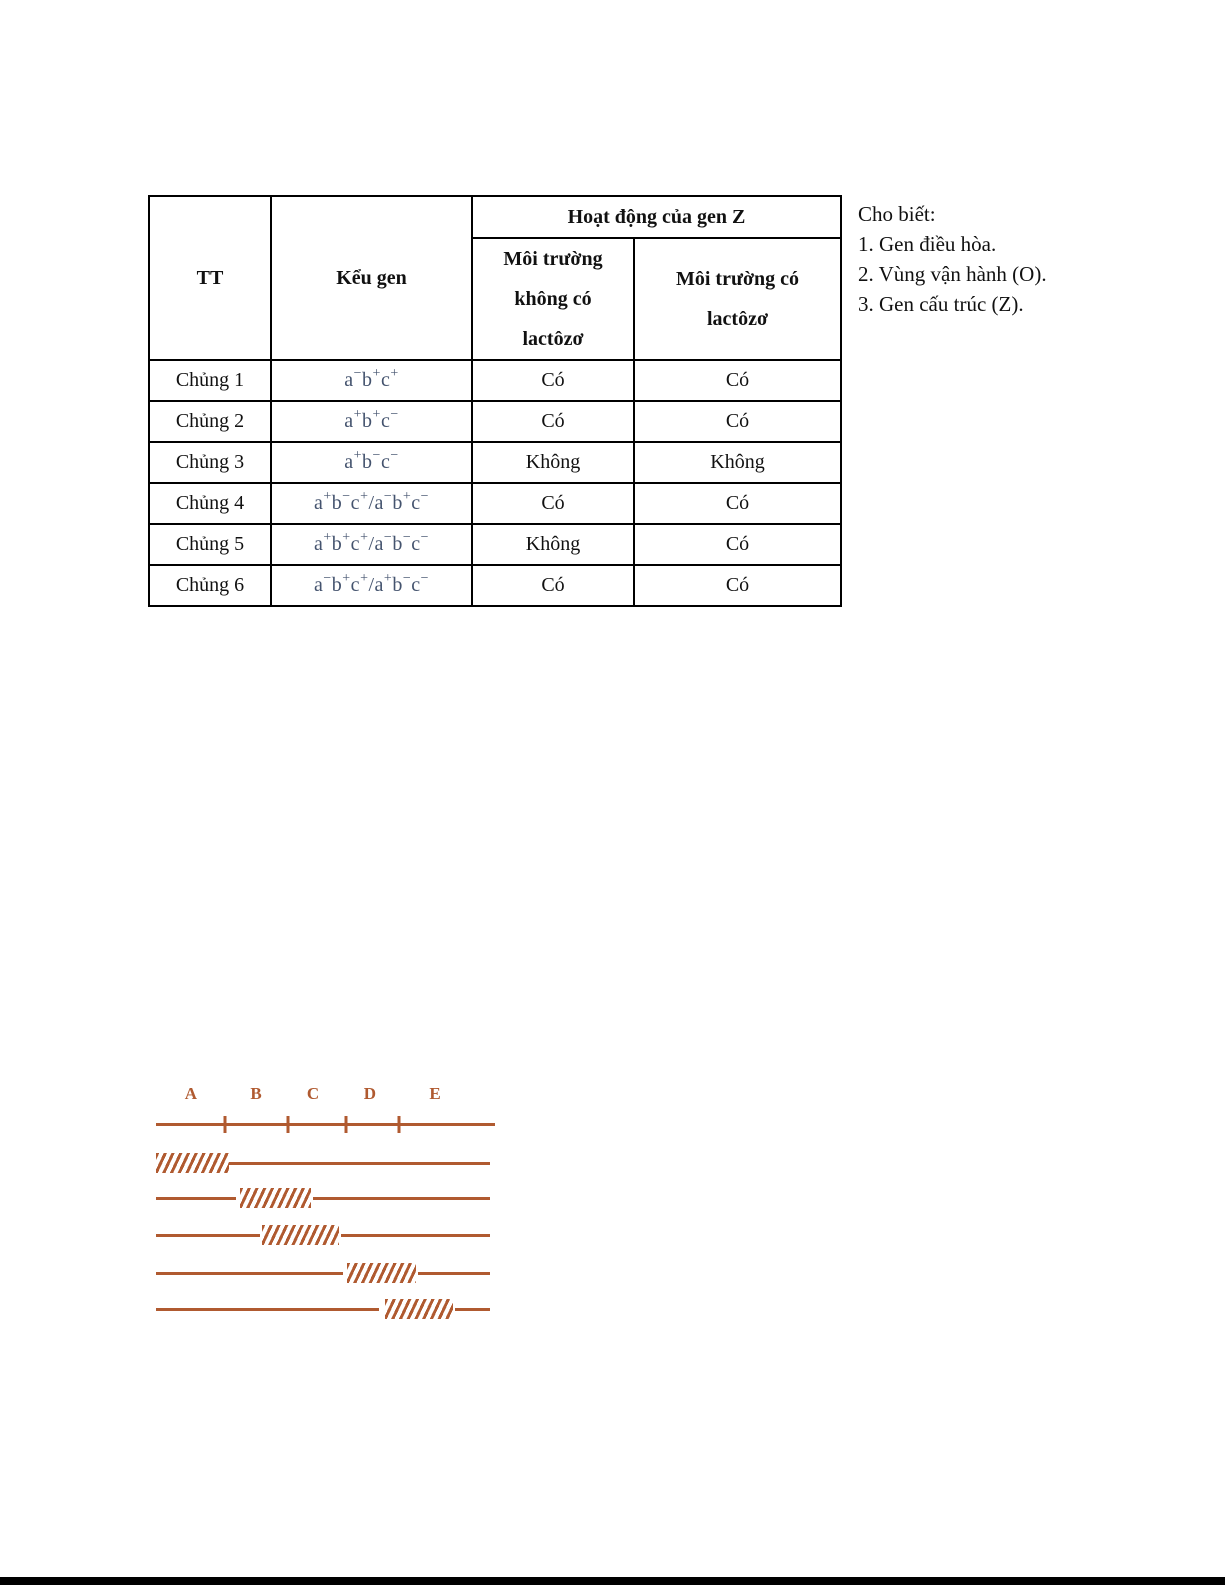 This screenshot has width=1225, height=1585. Describe the element at coordinates (371, 503) in the screenshot. I see `genotype-cell: a+b−c+/a−b+c−` at that location.